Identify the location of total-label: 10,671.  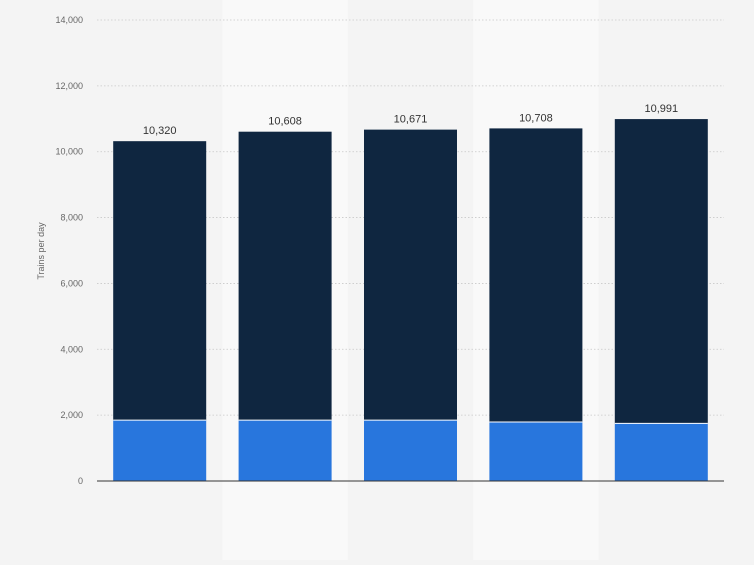
(411, 120).